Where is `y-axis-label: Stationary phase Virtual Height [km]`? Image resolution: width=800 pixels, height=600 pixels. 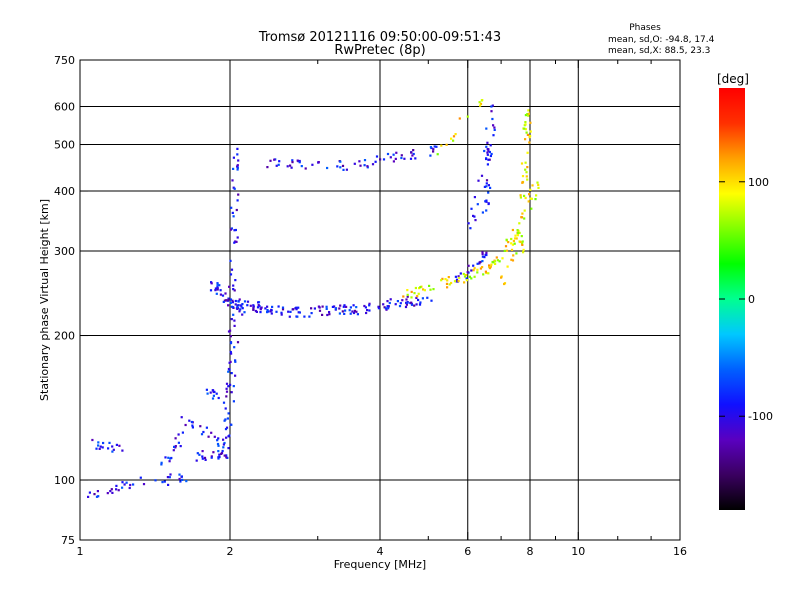 y-axis-label: Stationary phase Virtual Height [km] is located at coordinates (44, 300).